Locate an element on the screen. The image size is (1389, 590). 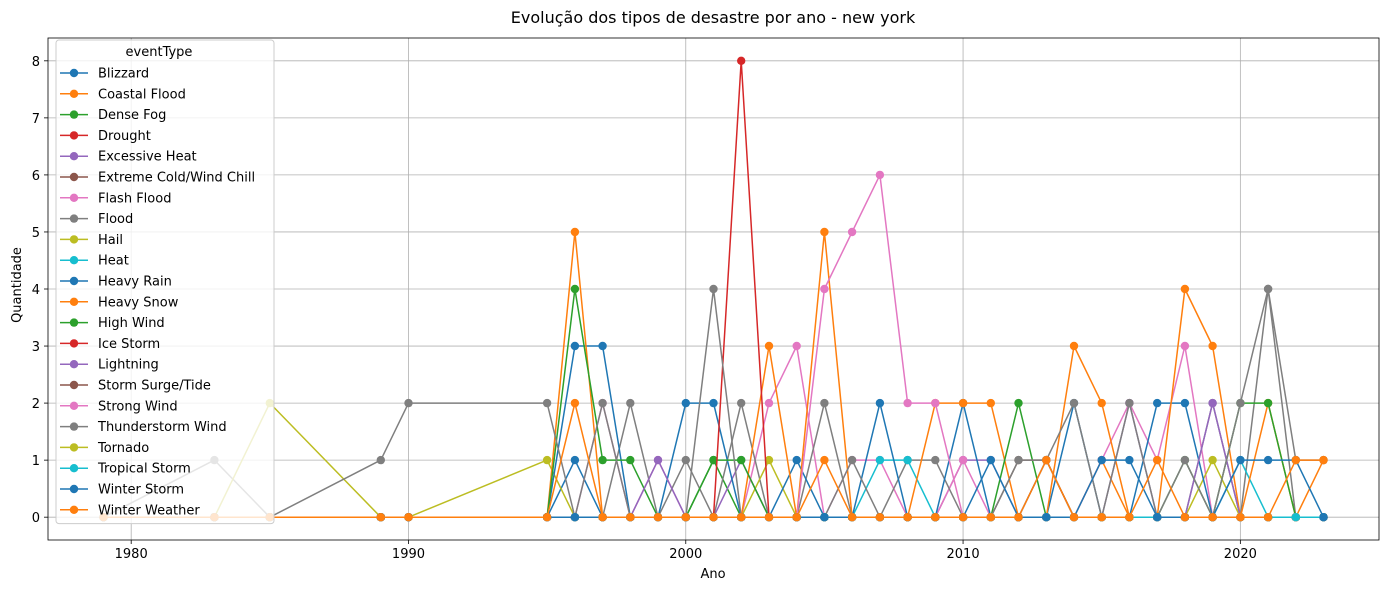
legend-item: Thunderstorm Wind is located at coordinates (143, 427).